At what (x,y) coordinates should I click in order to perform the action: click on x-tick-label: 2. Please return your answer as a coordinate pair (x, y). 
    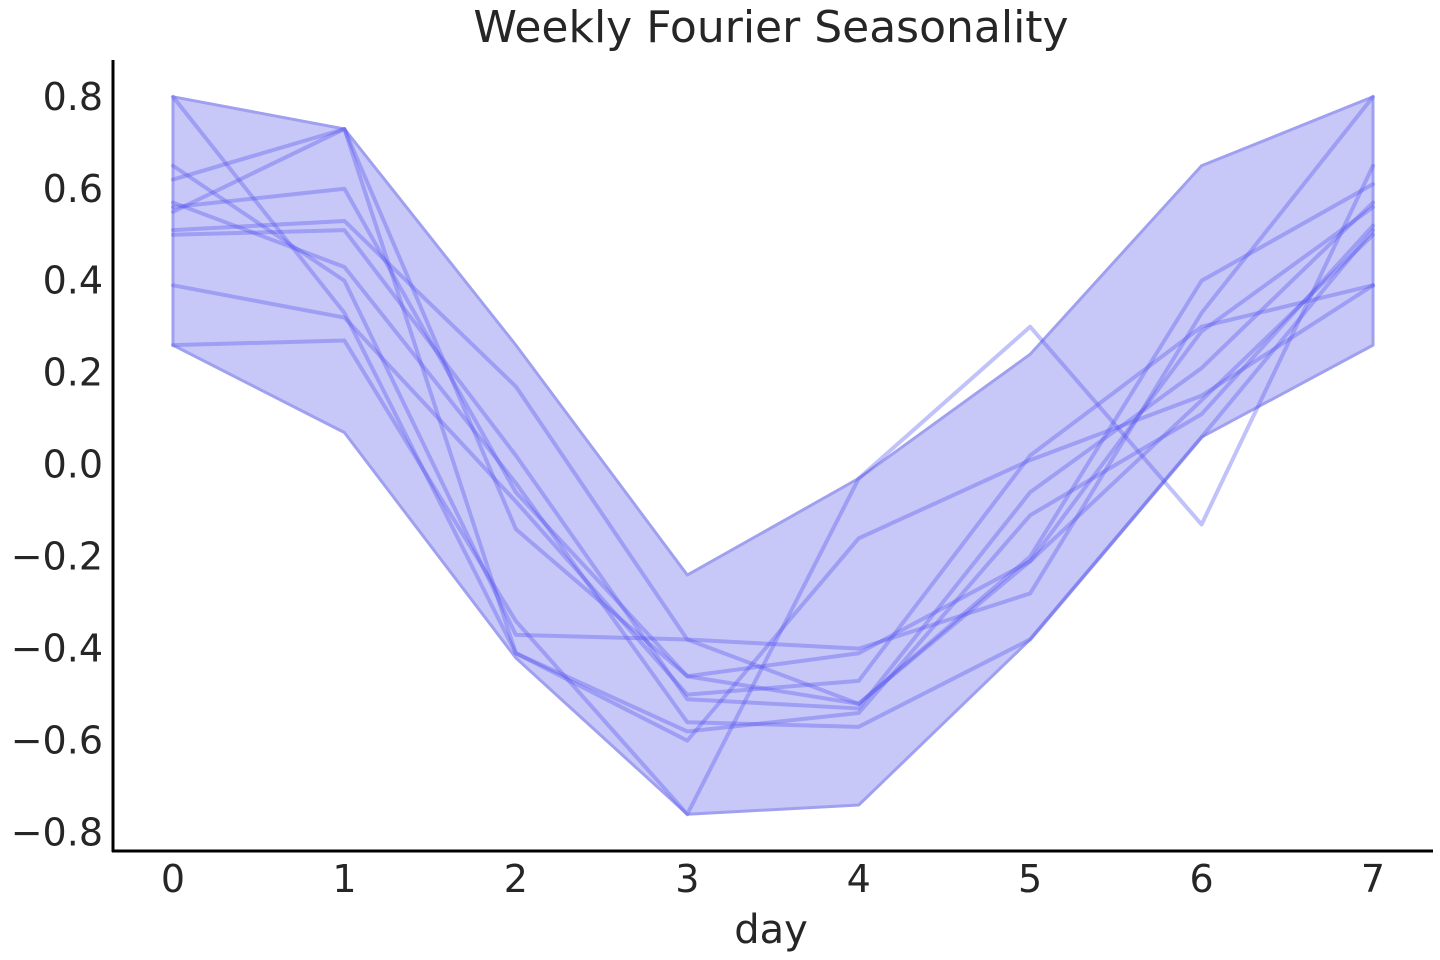
    Looking at the image, I should click on (516, 879).